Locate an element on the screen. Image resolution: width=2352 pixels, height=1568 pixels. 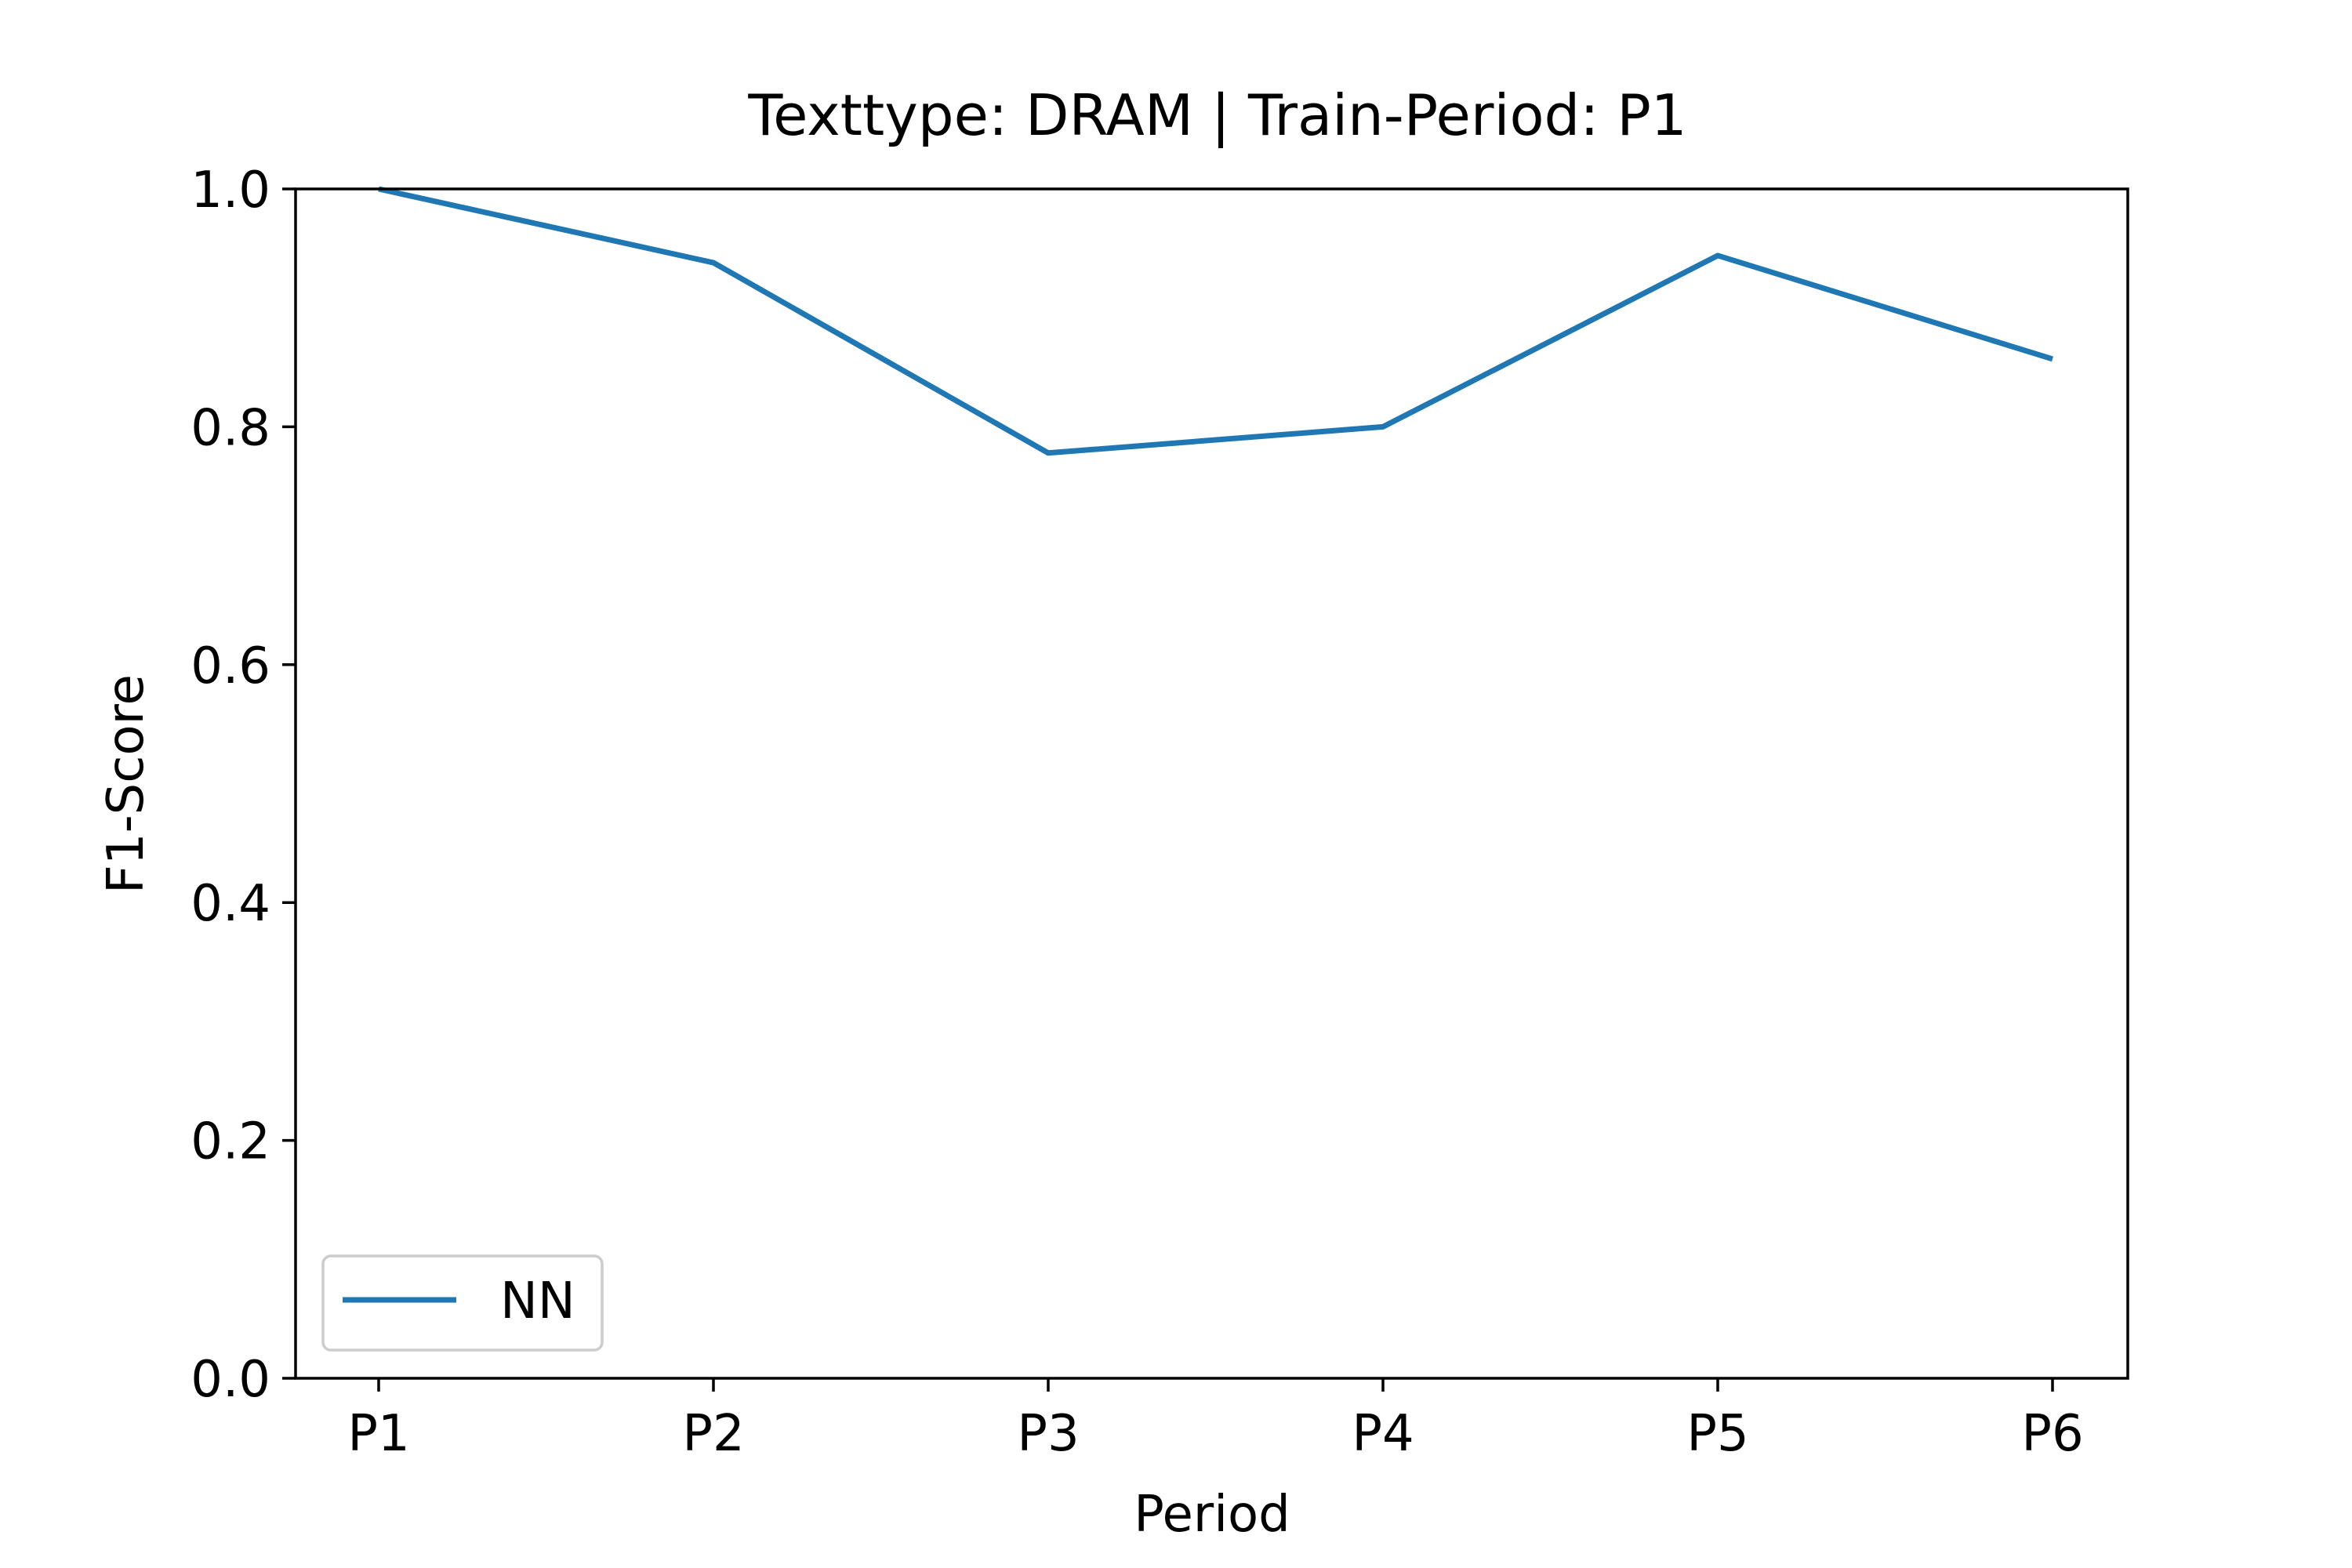
legend-frame is located at coordinates (462, 1303).